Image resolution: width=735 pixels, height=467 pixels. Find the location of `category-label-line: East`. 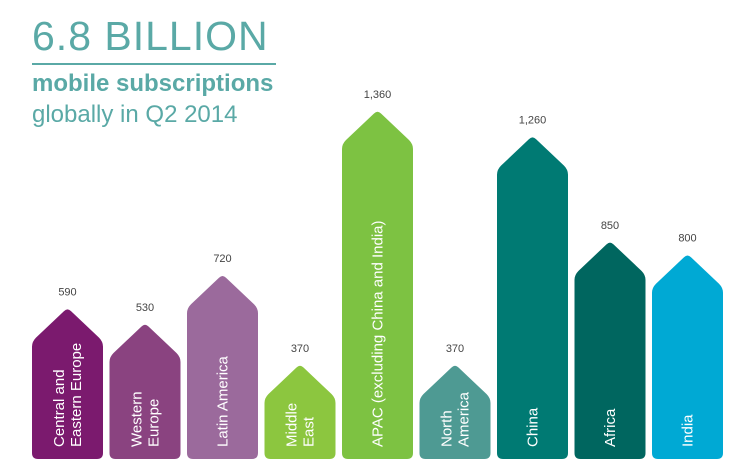

category-label-line: East is located at coordinates (309, 431).